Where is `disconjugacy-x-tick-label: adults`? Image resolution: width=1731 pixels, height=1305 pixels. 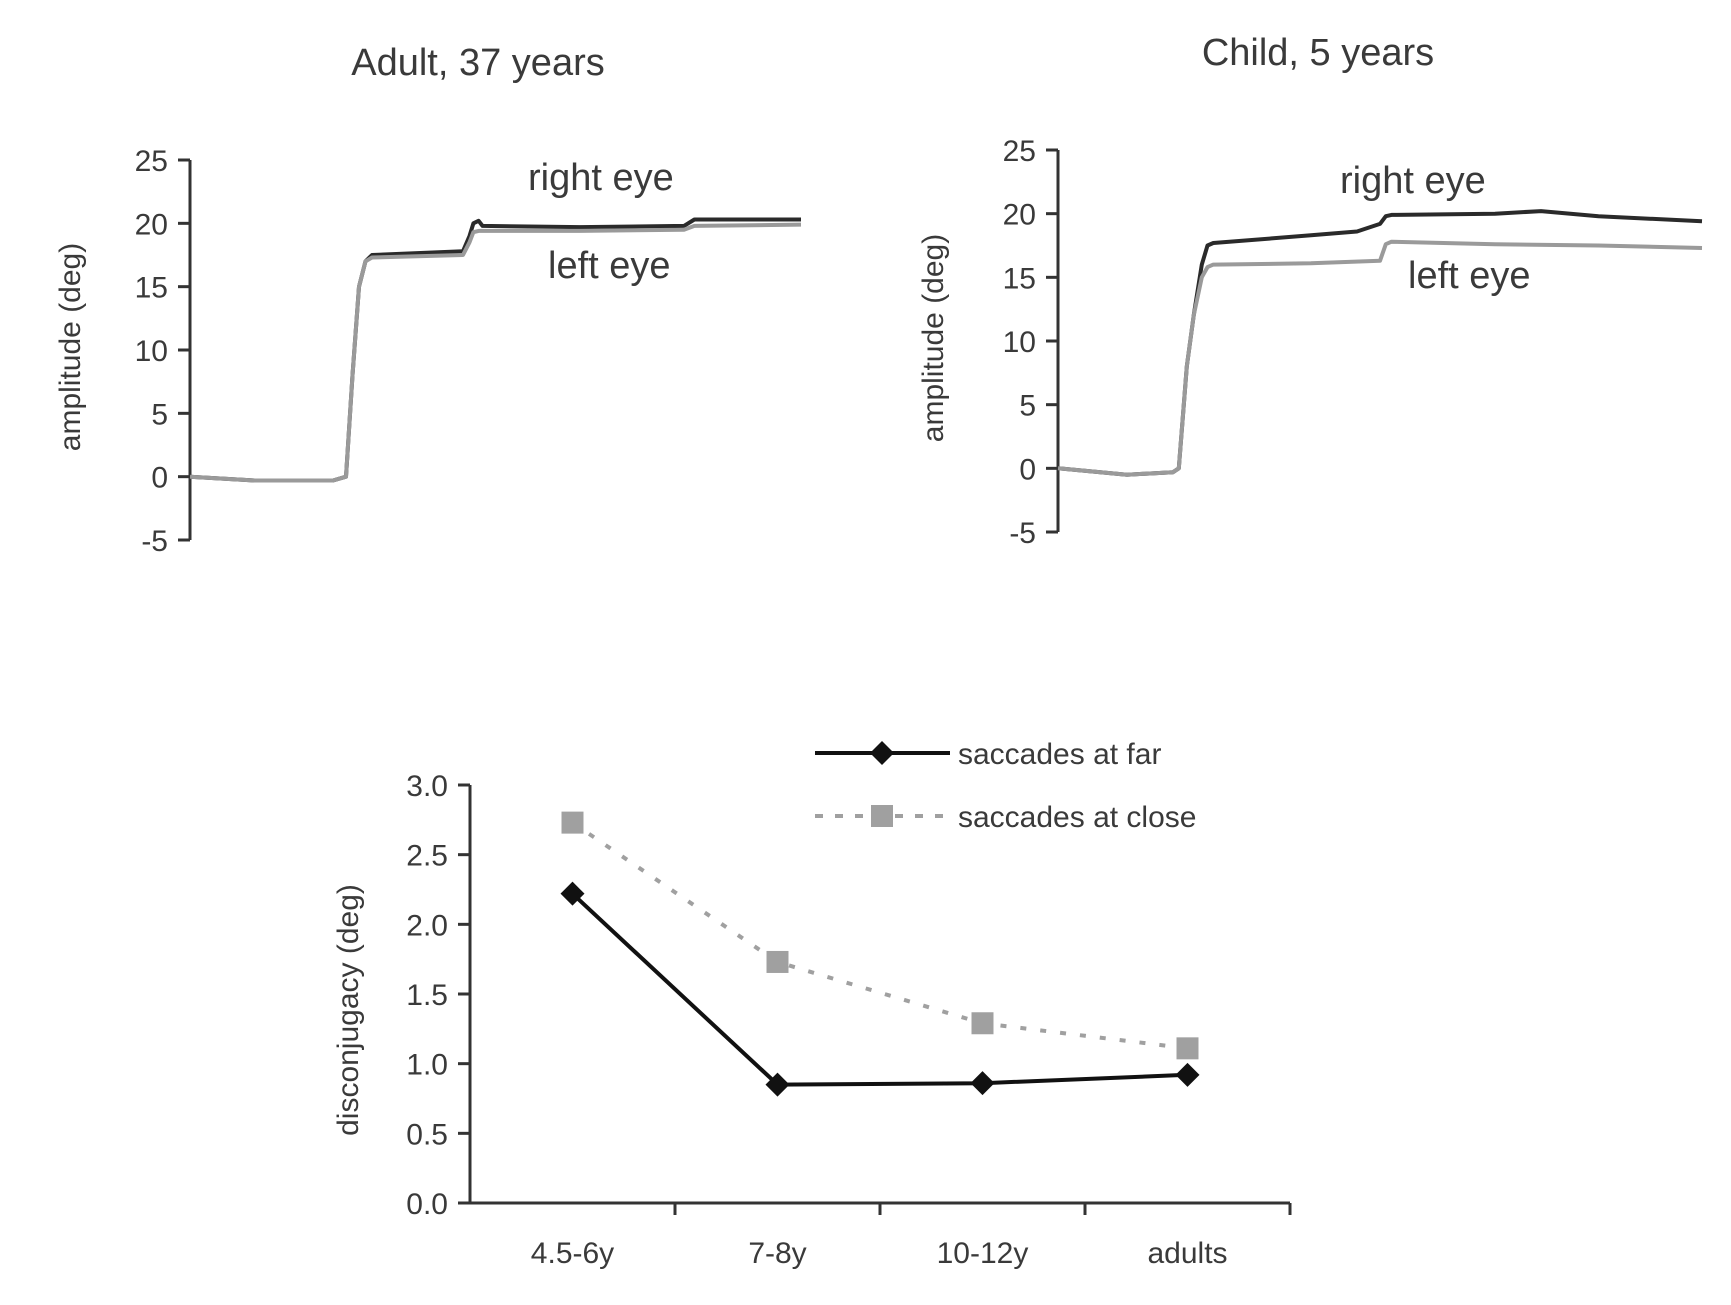 disconjugacy-x-tick-label: adults is located at coordinates (1187, 1253).